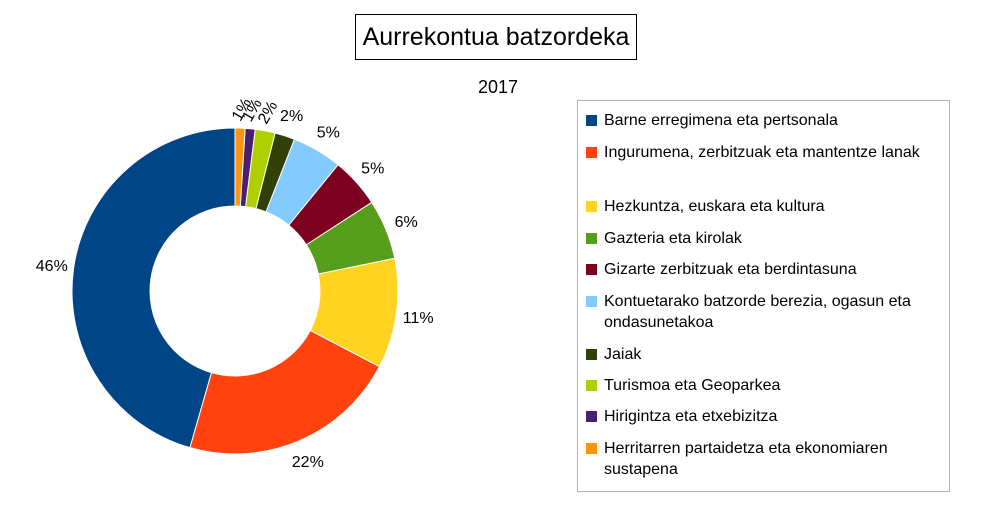  Describe the element at coordinates (763, 354) in the screenshot. I see `legend-item: Jaiak` at that location.